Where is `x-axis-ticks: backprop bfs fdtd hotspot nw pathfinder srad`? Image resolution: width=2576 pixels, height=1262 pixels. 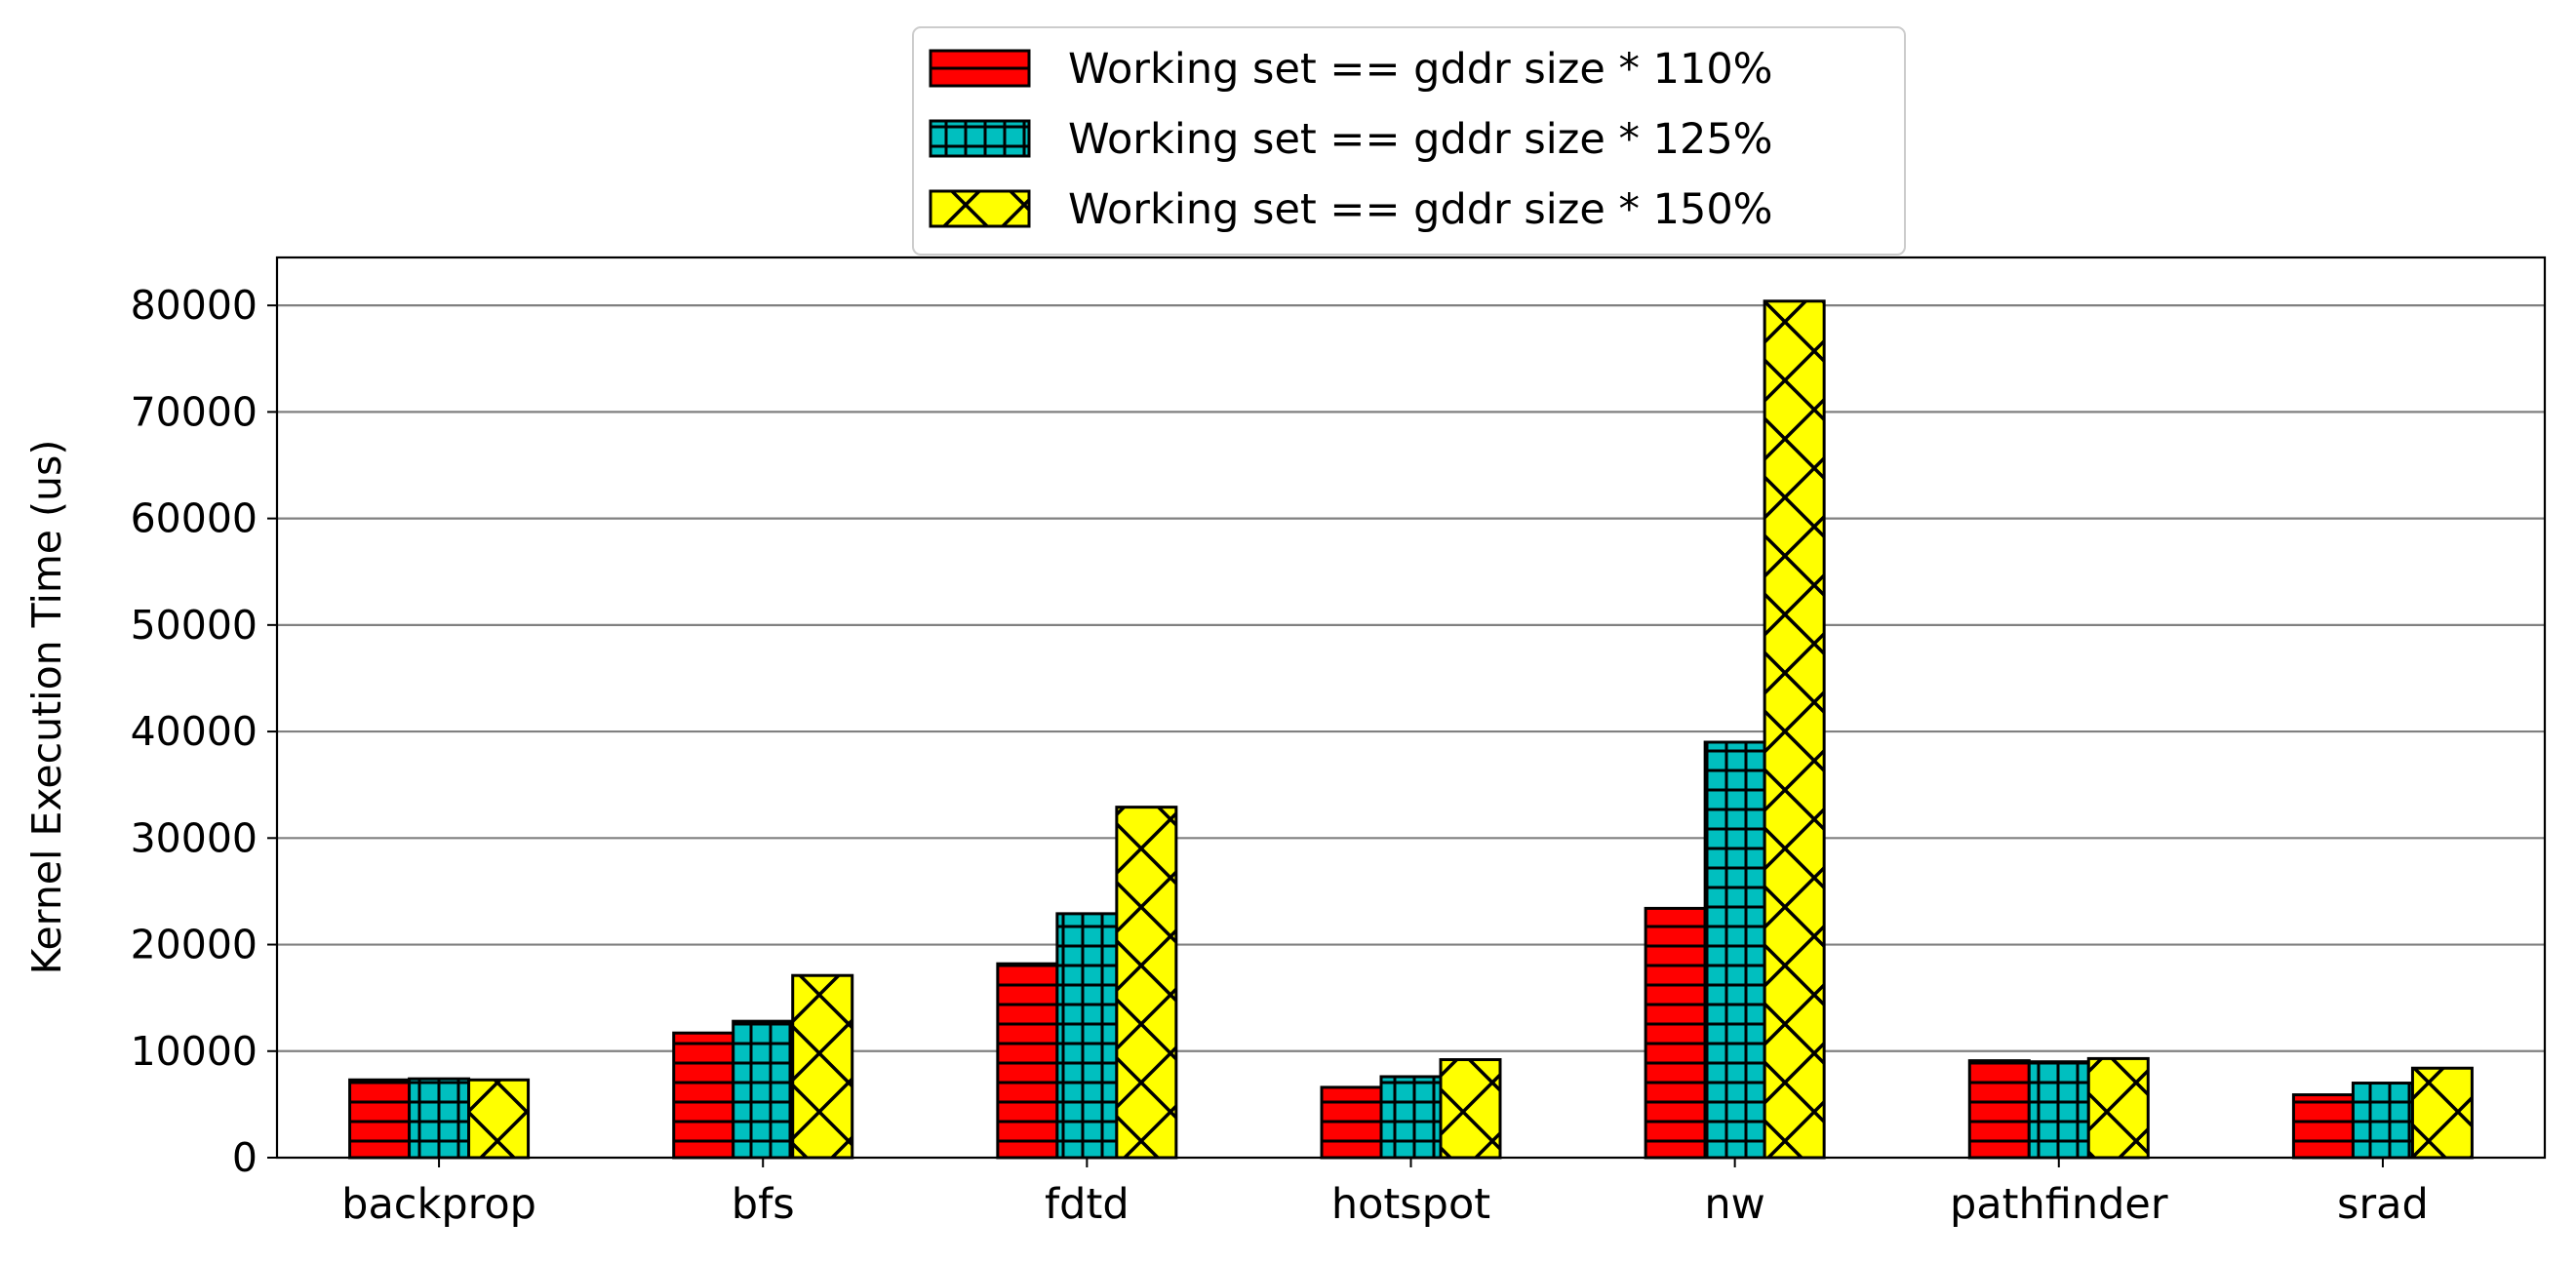
x-axis-ticks: backprop bfs fdtd hotspot nw pathfinder srad is located at coordinates (1385, 1193).